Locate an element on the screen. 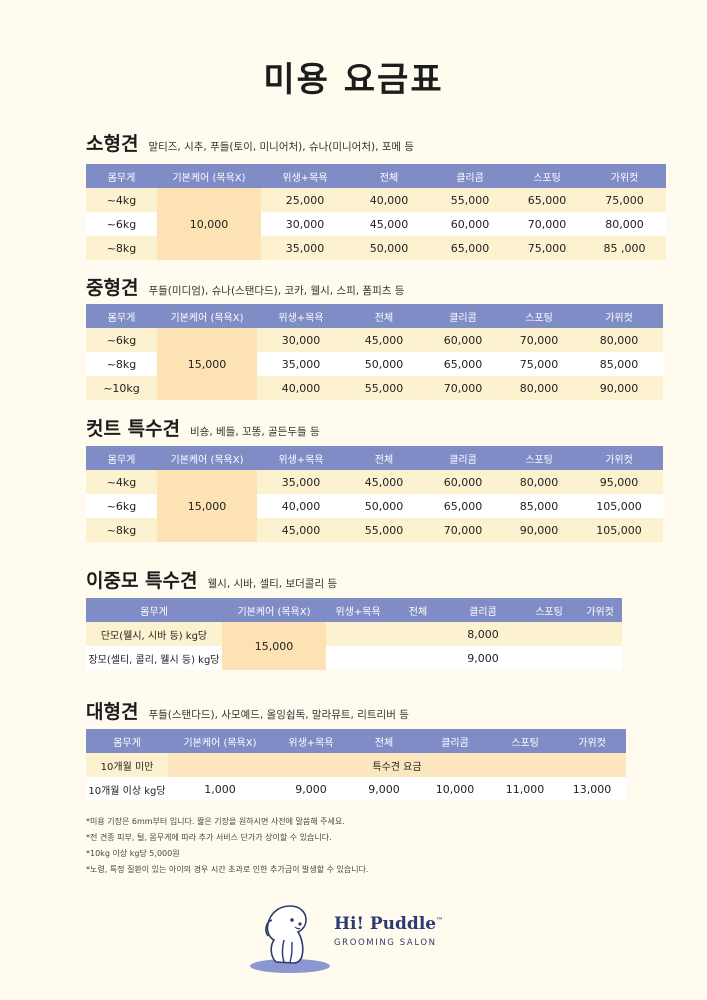 This screenshot has height=1000, width=707. table-row: ~8kg 35,000 50,000 65,000 75,000 85 ,000 is located at coordinates (376, 248).